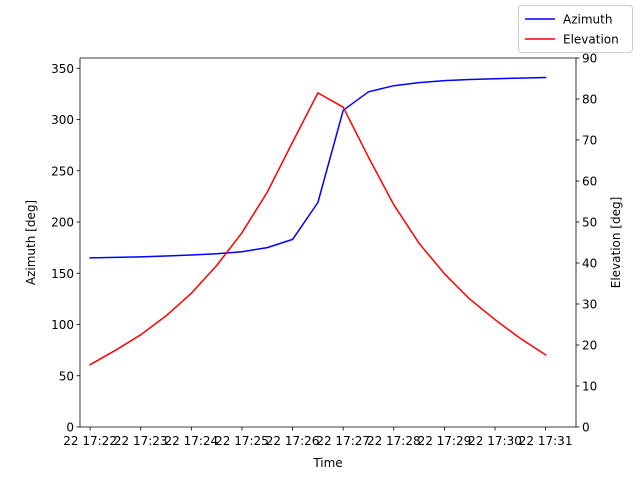 Image resolution: width=640 pixels, height=480 pixels. What do you see at coordinates (62, 223) in the screenshot?
I see `y-left-tick-label: 200` at bounding box center [62, 223].